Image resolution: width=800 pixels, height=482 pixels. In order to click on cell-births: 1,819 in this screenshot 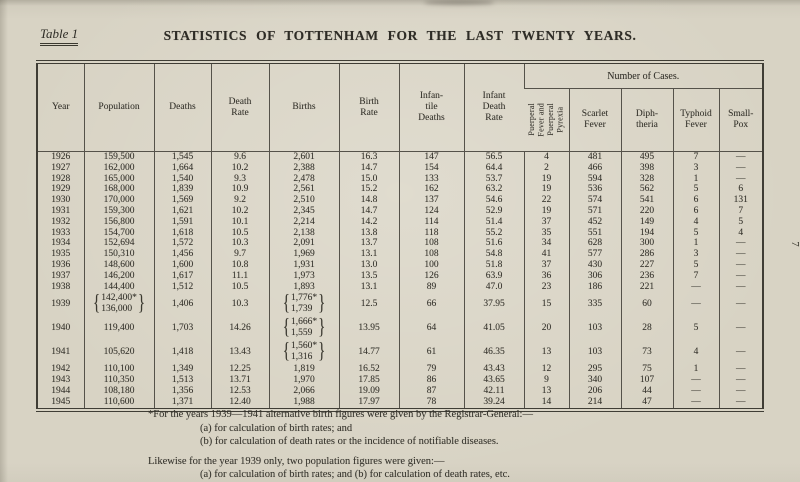, I will do `click(303, 370)`.